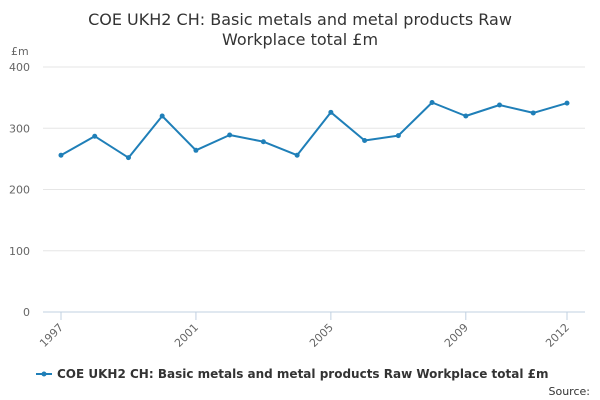 Image resolution: width=600 pixels, height=400 pixels. What do you see at coordinates (567, 103) in the screenshot?
I see `data-point-2012` at bounding box center [567, 103].